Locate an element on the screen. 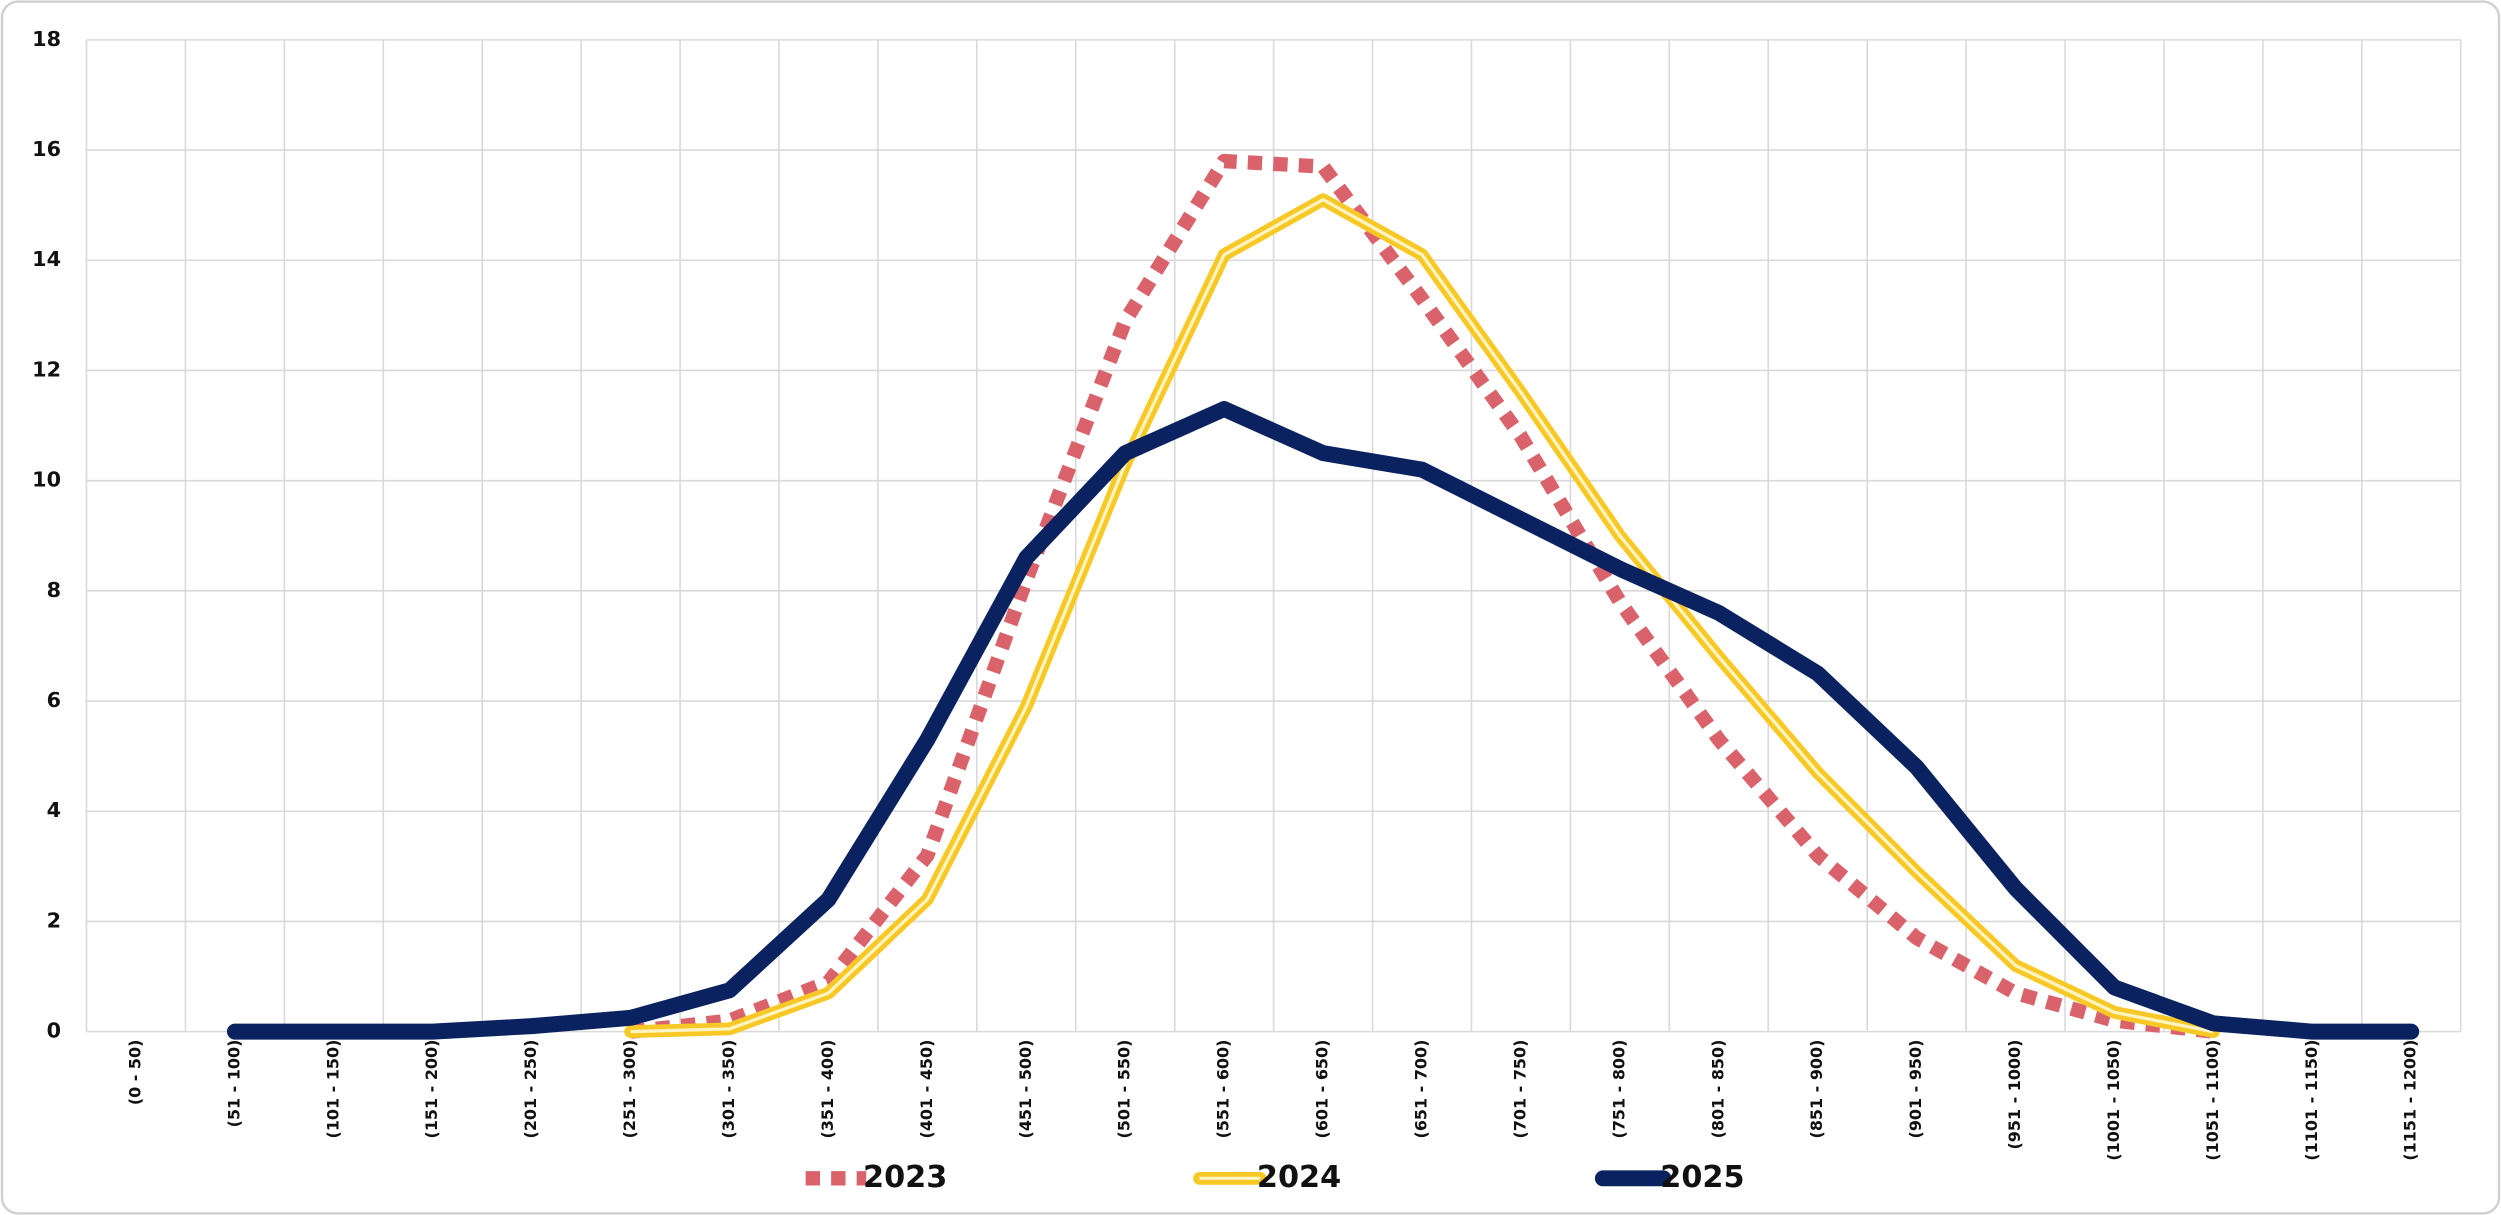  x-tick-label: (1101 - 1150) is located at coordinates (2311, 1100).